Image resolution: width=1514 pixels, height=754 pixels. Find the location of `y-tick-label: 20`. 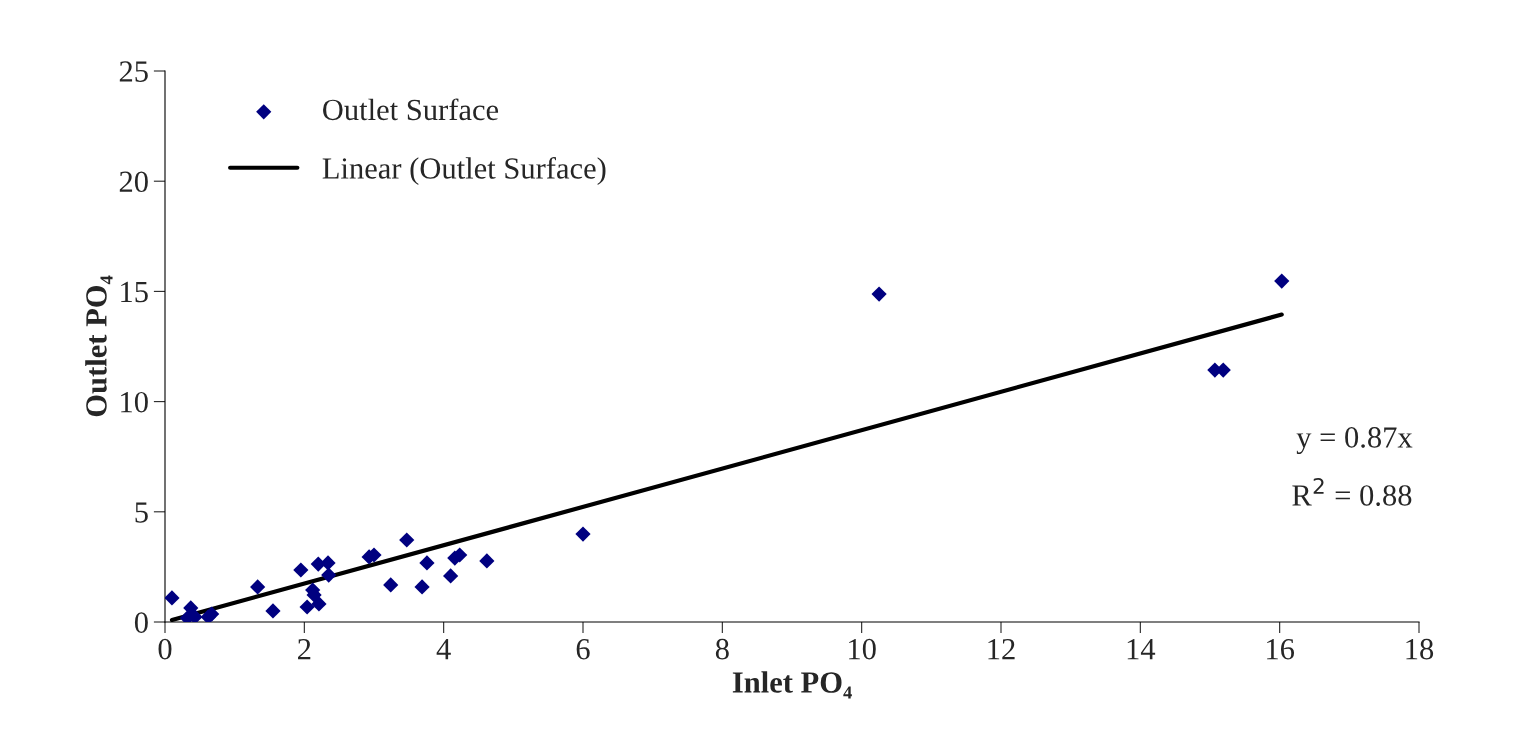

y-tick-label: 20 is located at coordinates (133, 182).